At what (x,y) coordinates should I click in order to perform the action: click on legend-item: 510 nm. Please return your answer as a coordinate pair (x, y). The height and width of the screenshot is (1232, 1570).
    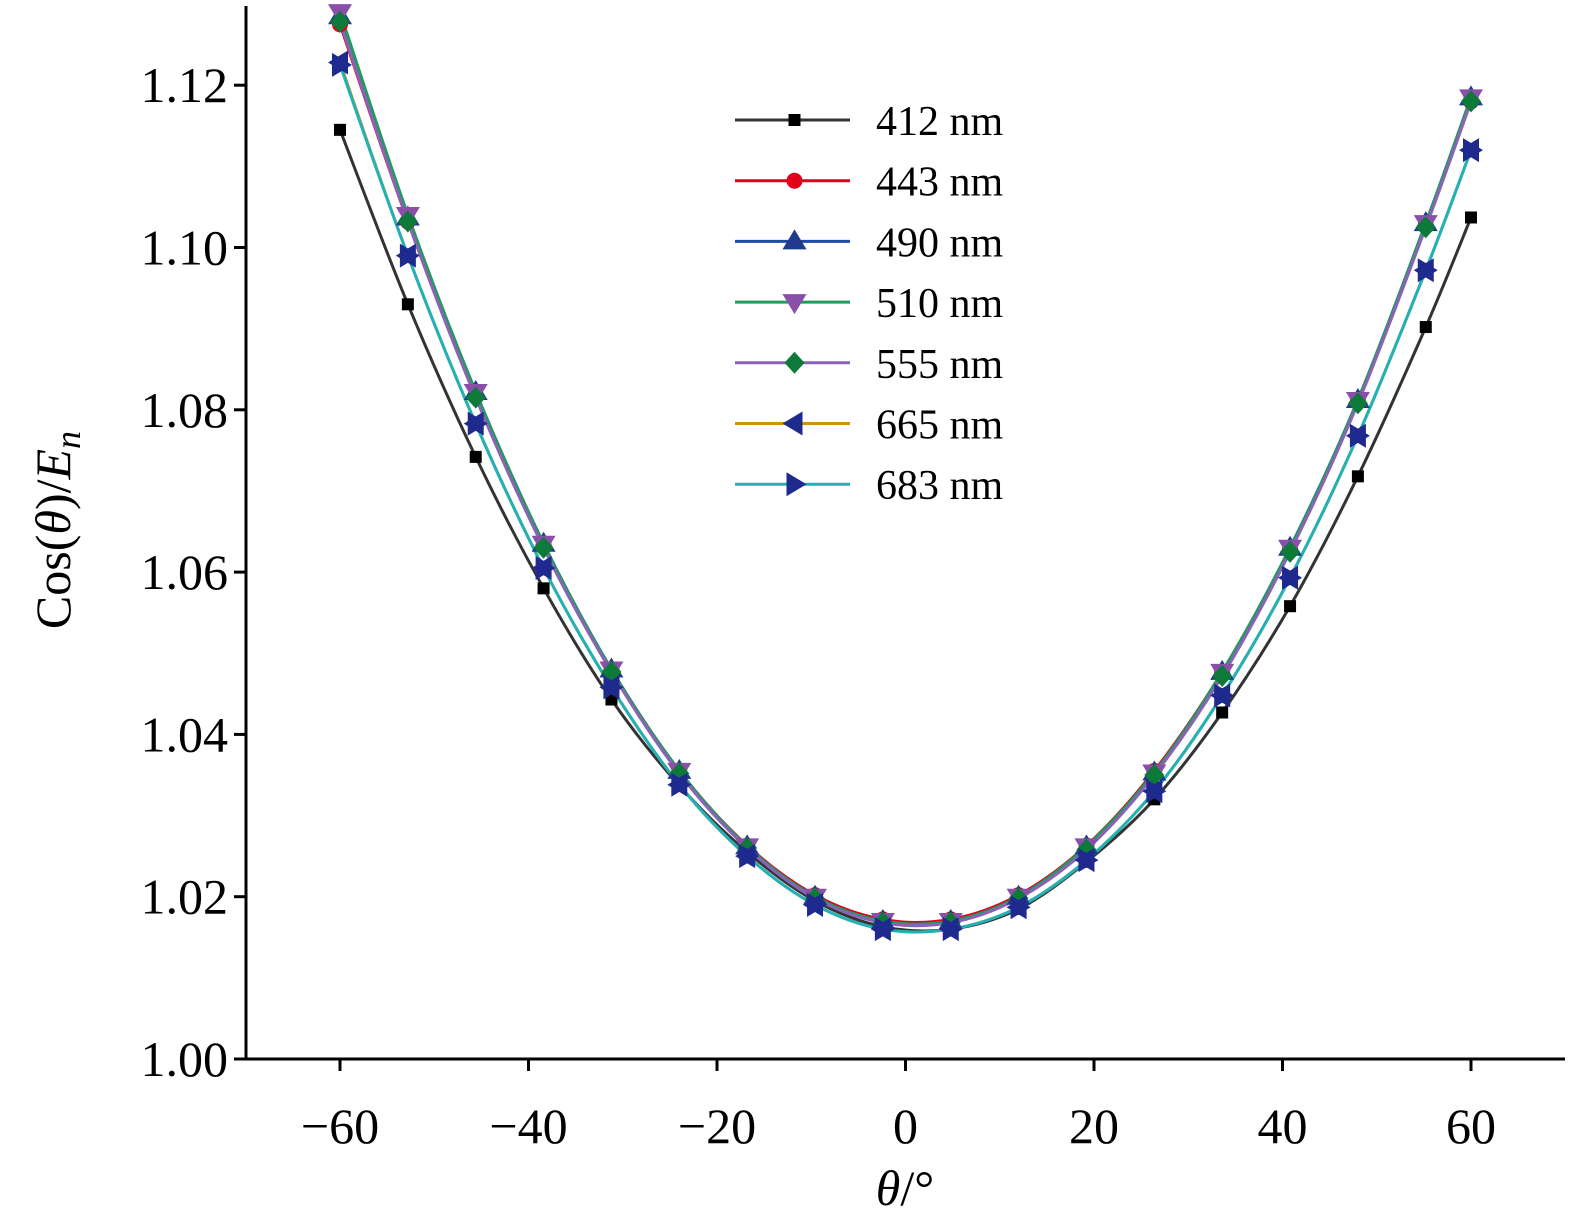
    Looking at the image, I should click on (869, 304).